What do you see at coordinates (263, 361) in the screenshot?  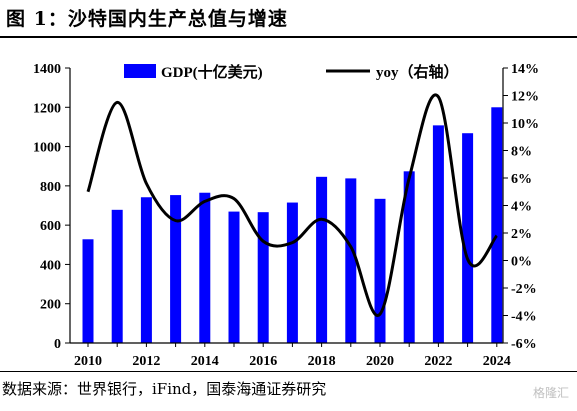 I see `x-tick-label: 2016` at bounding box center [263, 361].